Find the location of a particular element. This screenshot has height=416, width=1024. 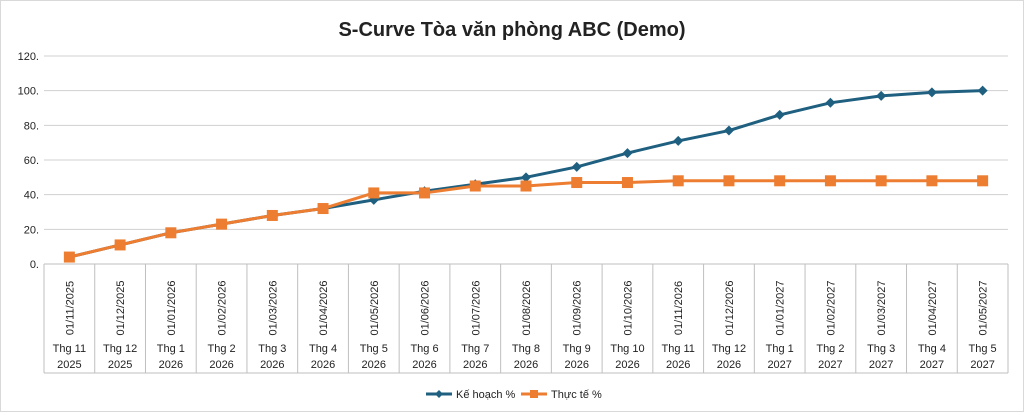

x-date-label: 01/04/2026 is located at coordinates (324, 307).